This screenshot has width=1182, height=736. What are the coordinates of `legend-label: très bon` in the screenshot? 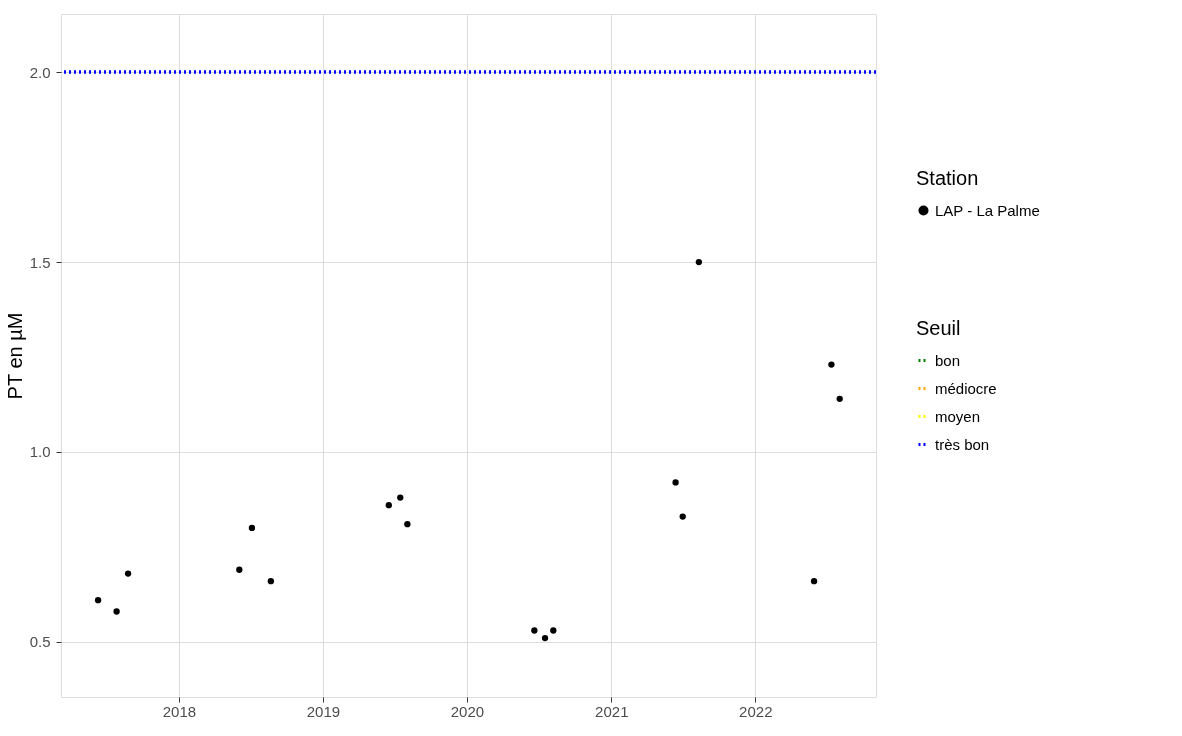 It's located at (962, 444).